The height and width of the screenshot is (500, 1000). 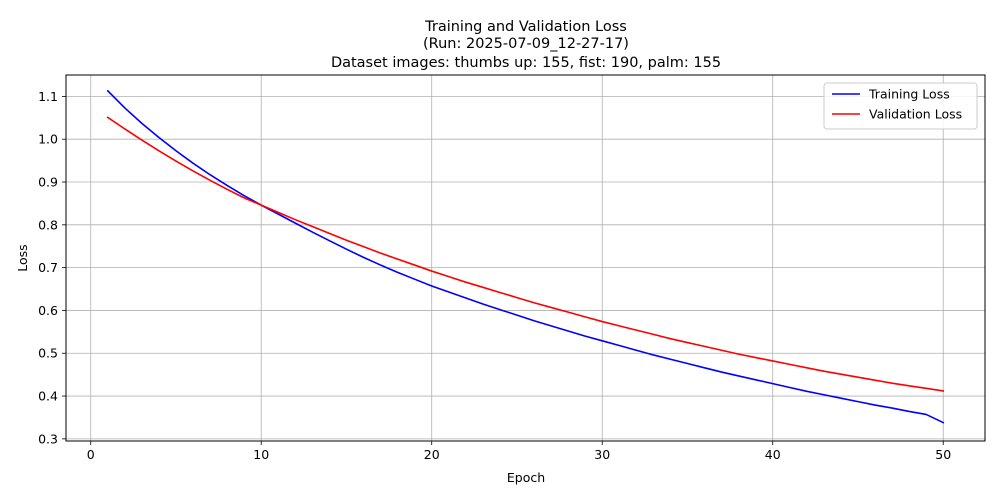 I want to click on title-line-1: Training and Validation Loss, so click(x=525, y=27).